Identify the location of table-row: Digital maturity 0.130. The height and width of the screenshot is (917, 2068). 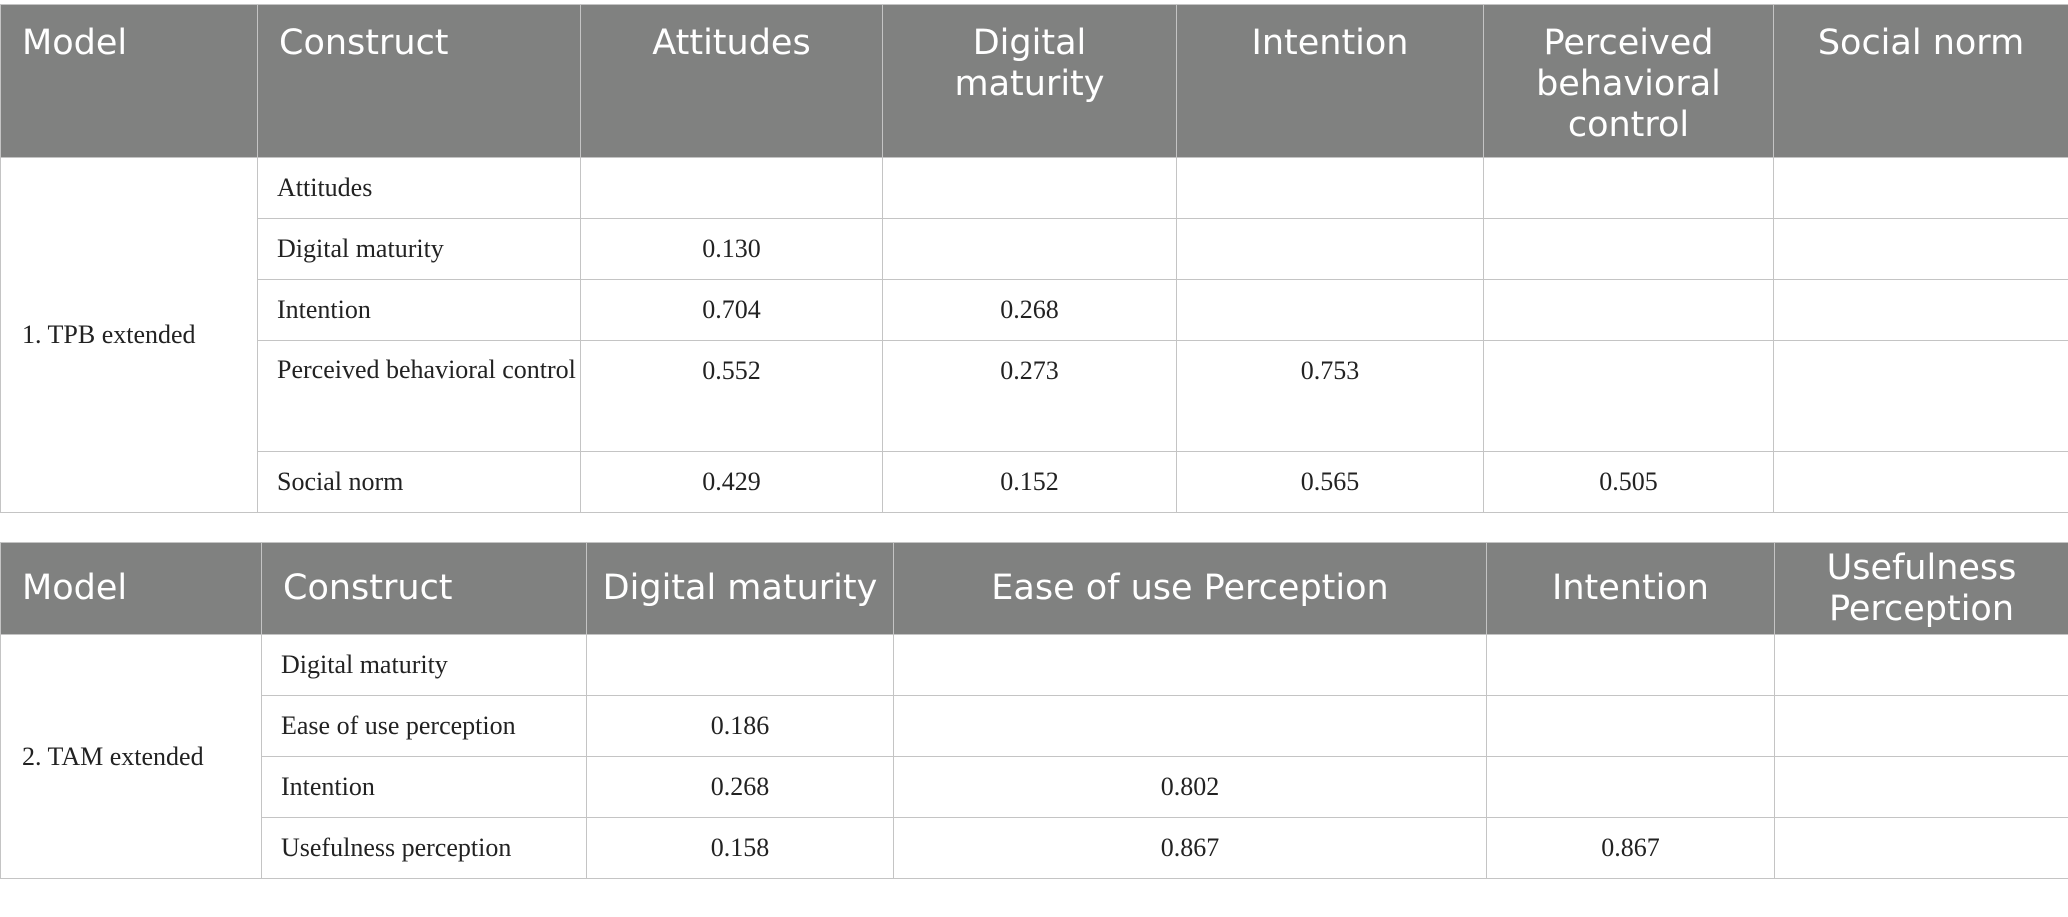
(1034, 249).